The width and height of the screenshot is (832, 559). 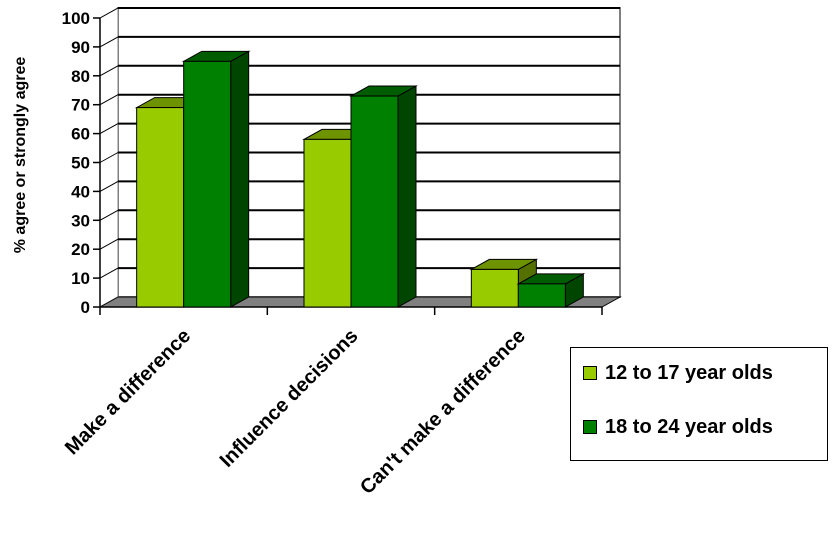 What do you see at coordinates (128, 392) in the screenshot?
I see `x-tick-label-1: Make a difference` at bounding box center [128, 392].